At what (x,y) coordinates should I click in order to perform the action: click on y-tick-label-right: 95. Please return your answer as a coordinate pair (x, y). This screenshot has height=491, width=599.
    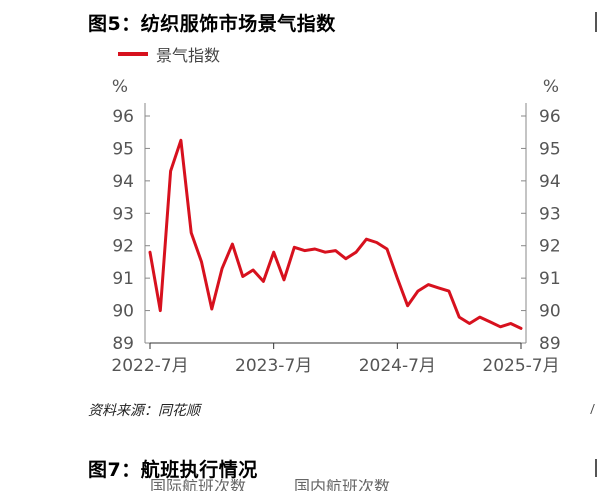
    Looking at the image, I should click on (550, 149).